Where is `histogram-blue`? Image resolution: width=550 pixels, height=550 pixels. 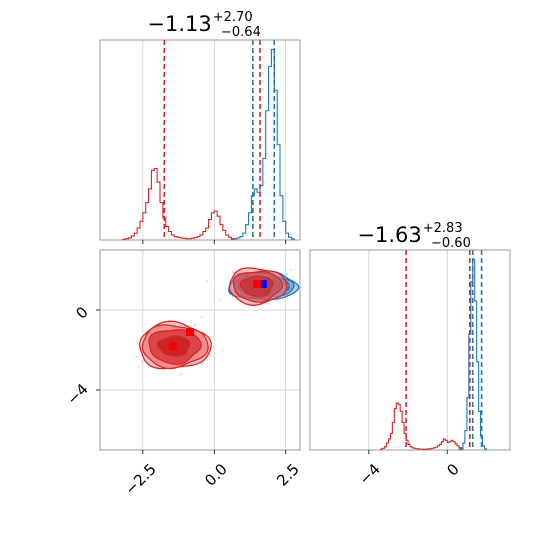
histogram-blue is located at coordinates (262, 144).